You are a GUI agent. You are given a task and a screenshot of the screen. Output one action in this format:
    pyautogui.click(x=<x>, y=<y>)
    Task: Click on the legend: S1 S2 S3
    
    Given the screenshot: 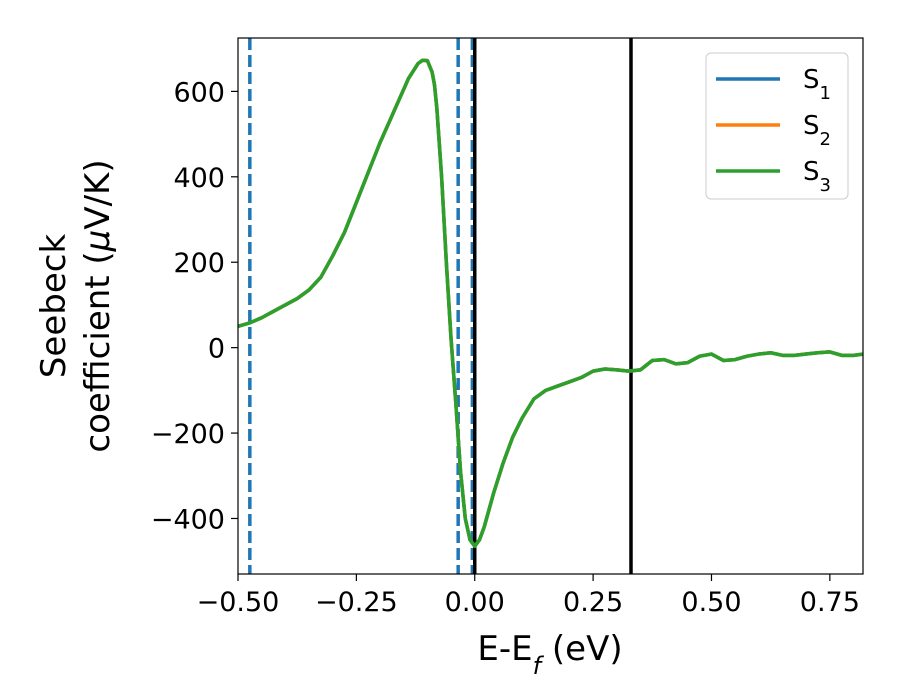 What is the action you would take?
    pyautogui.click(x=777, y=126)
    